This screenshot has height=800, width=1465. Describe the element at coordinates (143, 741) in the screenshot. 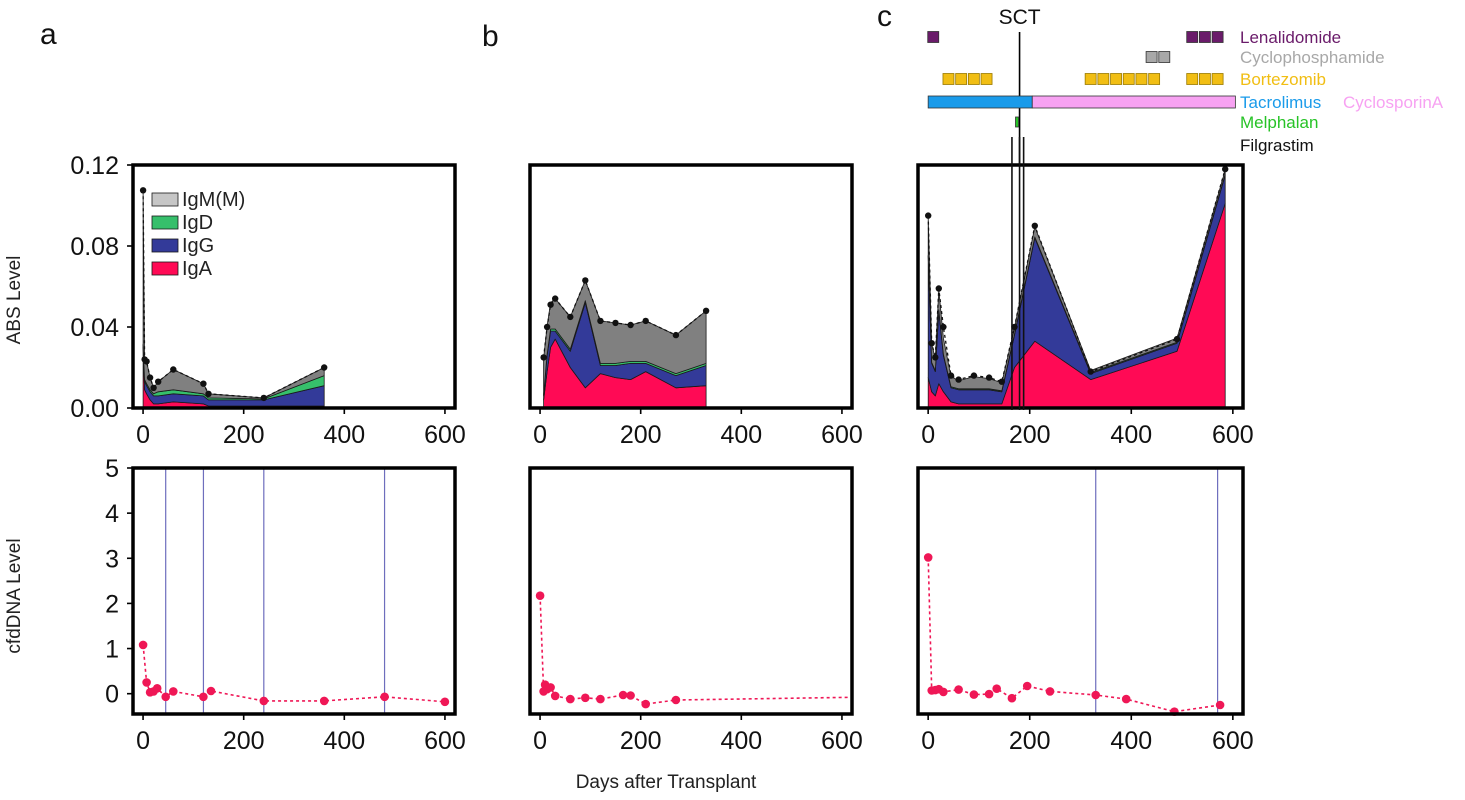

I see `x-tick-label-a-cfddna: 0` at that location.